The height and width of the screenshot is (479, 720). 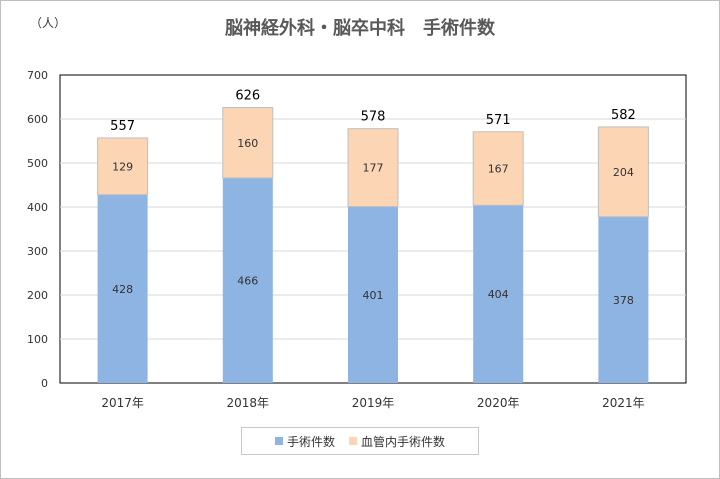 What do you see at coordinates (498, 120) in the screenshot?
I see `bar-total-label: 571` at bounding box center [498, 120].